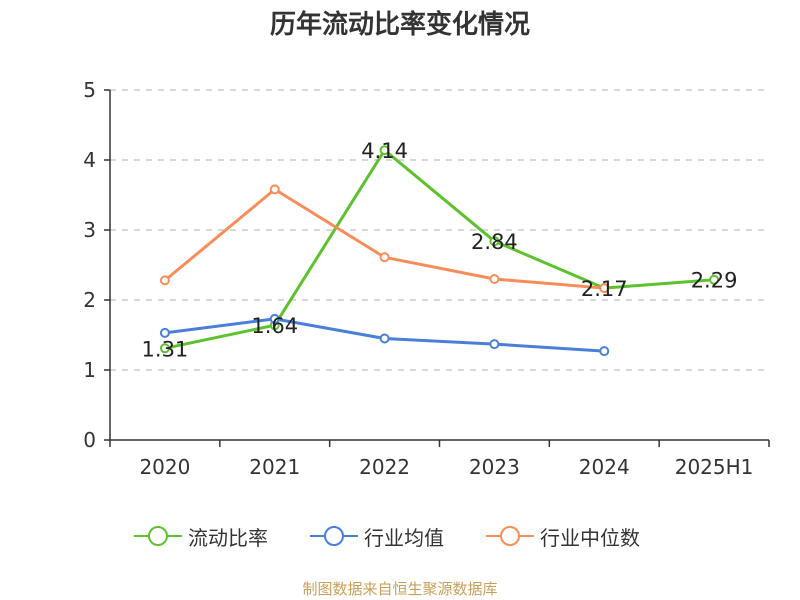 This screenshot has width=800, height=600. What do you see at coordinates (404, 537) in the screenshot?
I see `legend-label: 行业均值` at bounding box center [404, 537].